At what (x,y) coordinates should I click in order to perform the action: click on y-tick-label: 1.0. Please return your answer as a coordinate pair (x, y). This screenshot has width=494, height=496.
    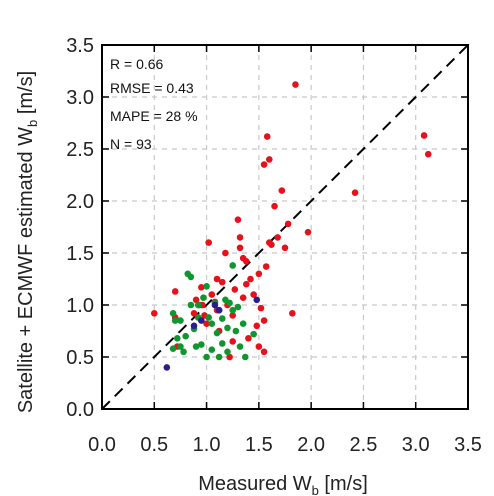
    Looking at the image, I should click on (80, 306).